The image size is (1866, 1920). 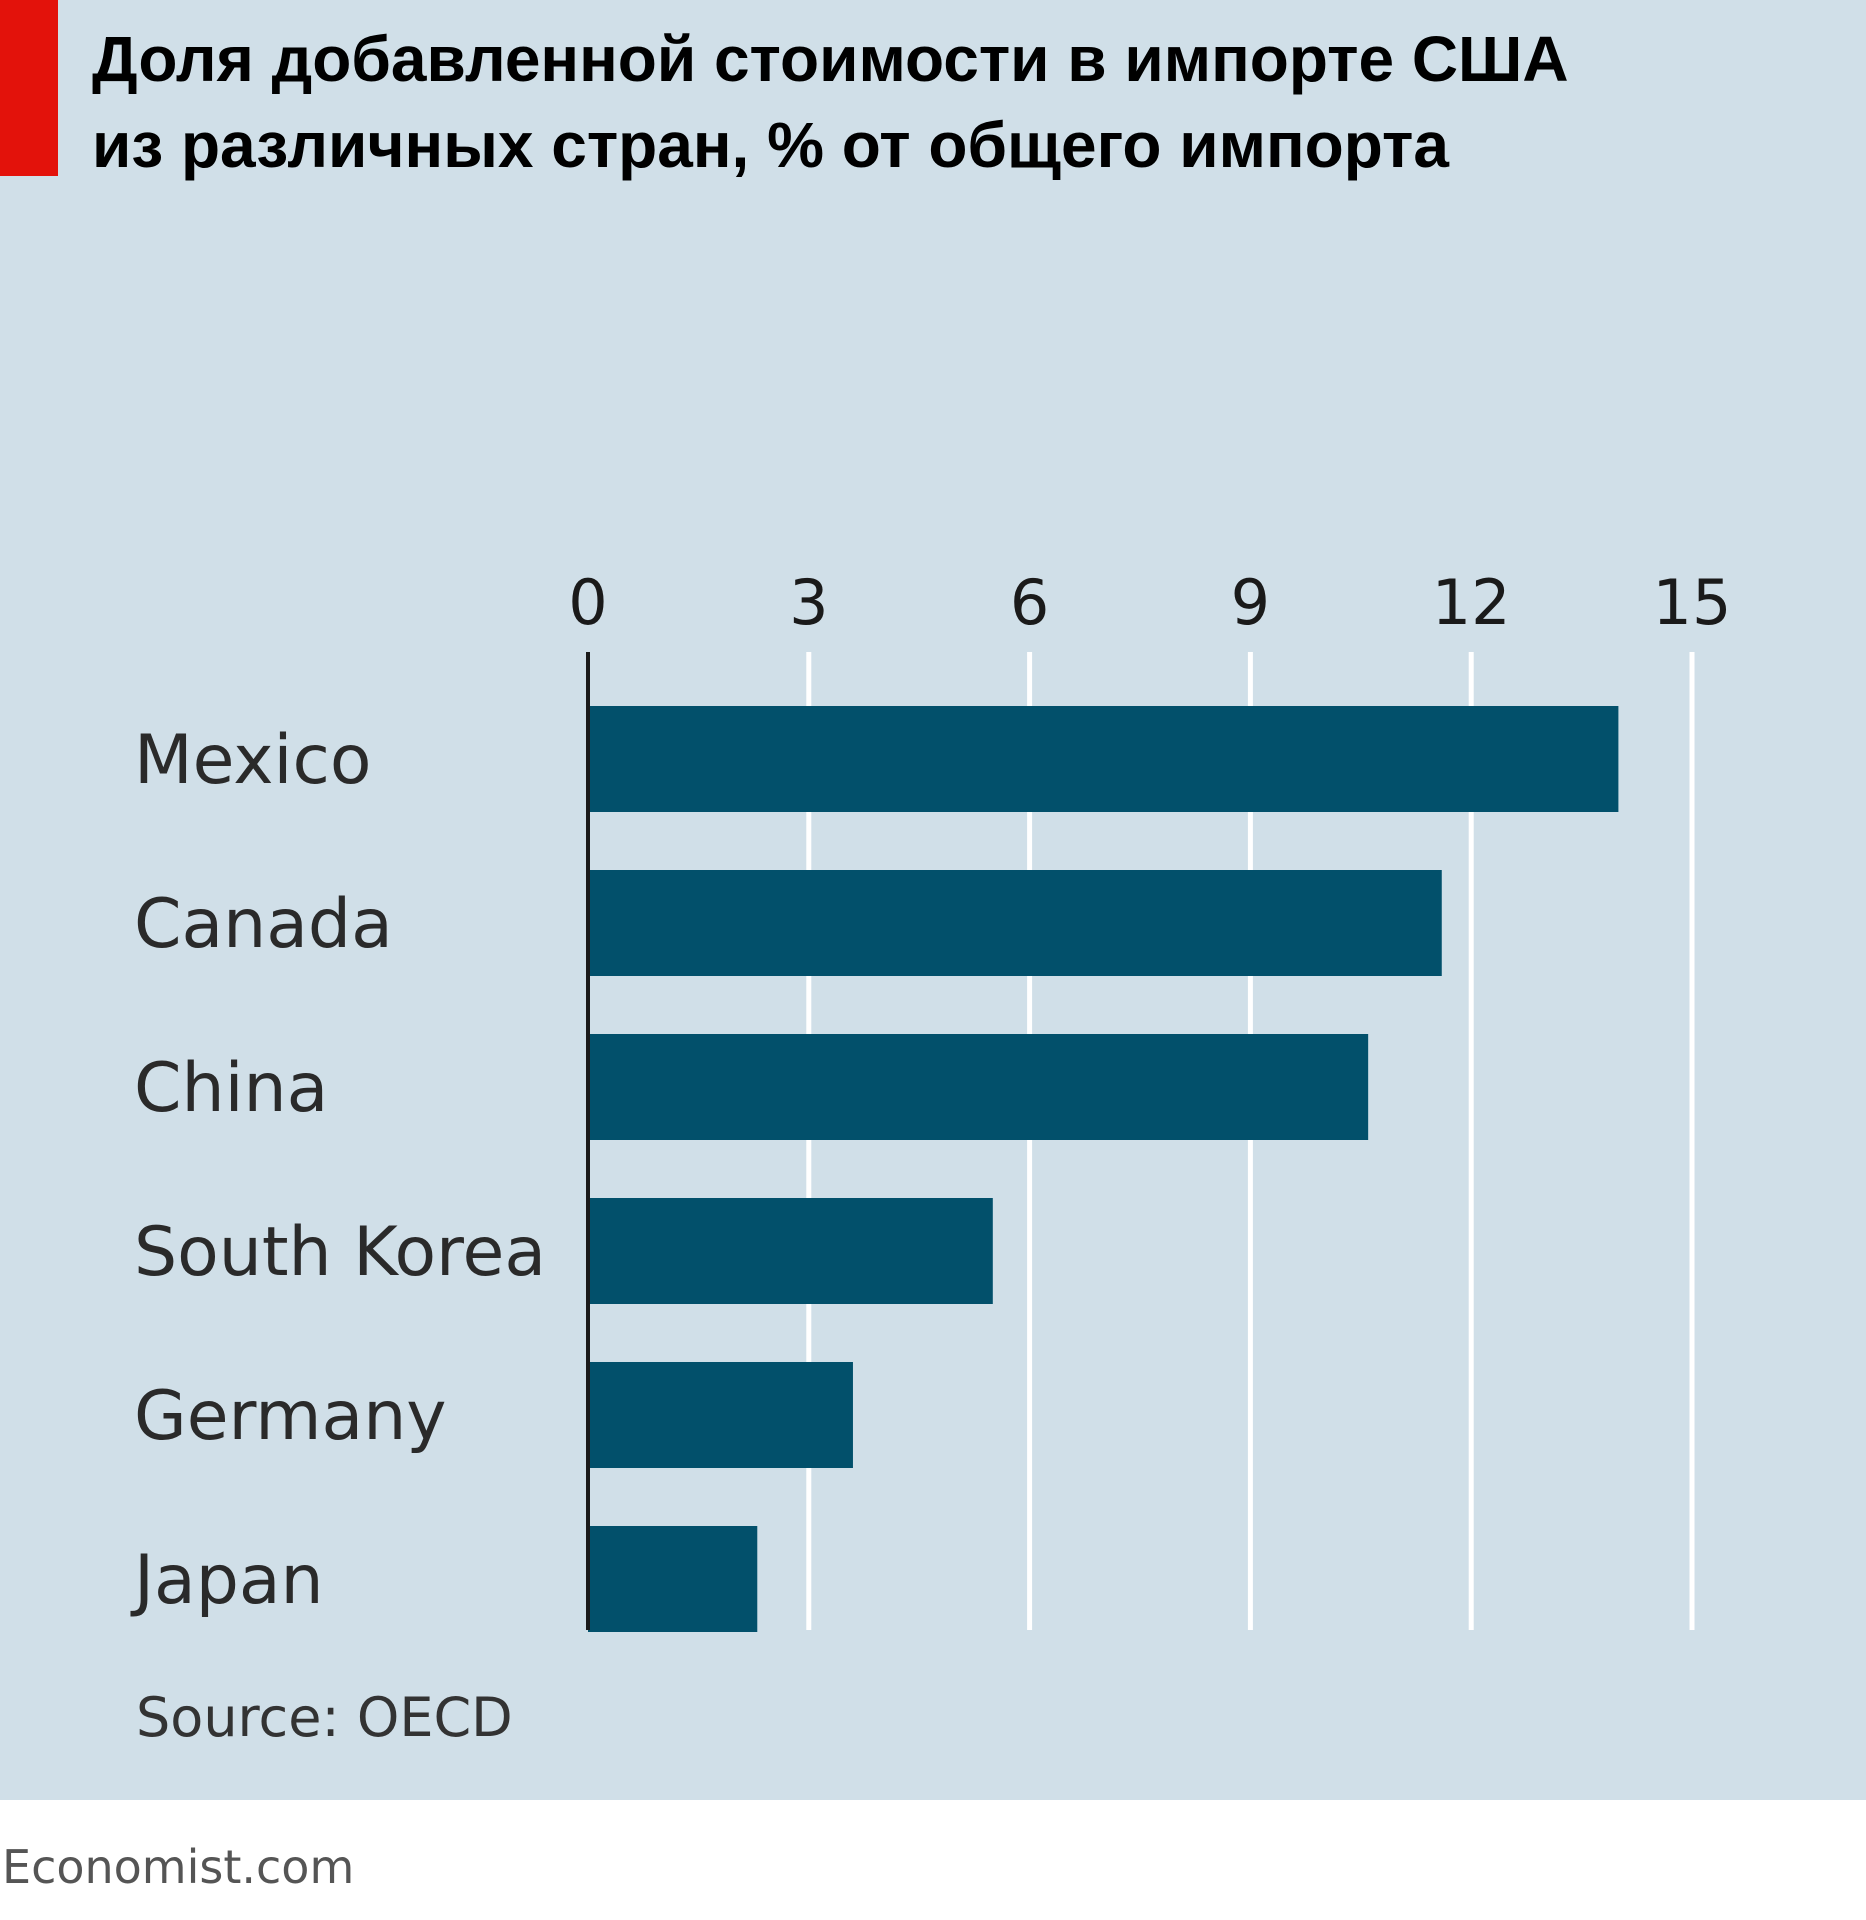 What do you see at coordinates (1103, 759) in the screenshot?
I see `bar-mexico` at bounding box center [1103, 759].